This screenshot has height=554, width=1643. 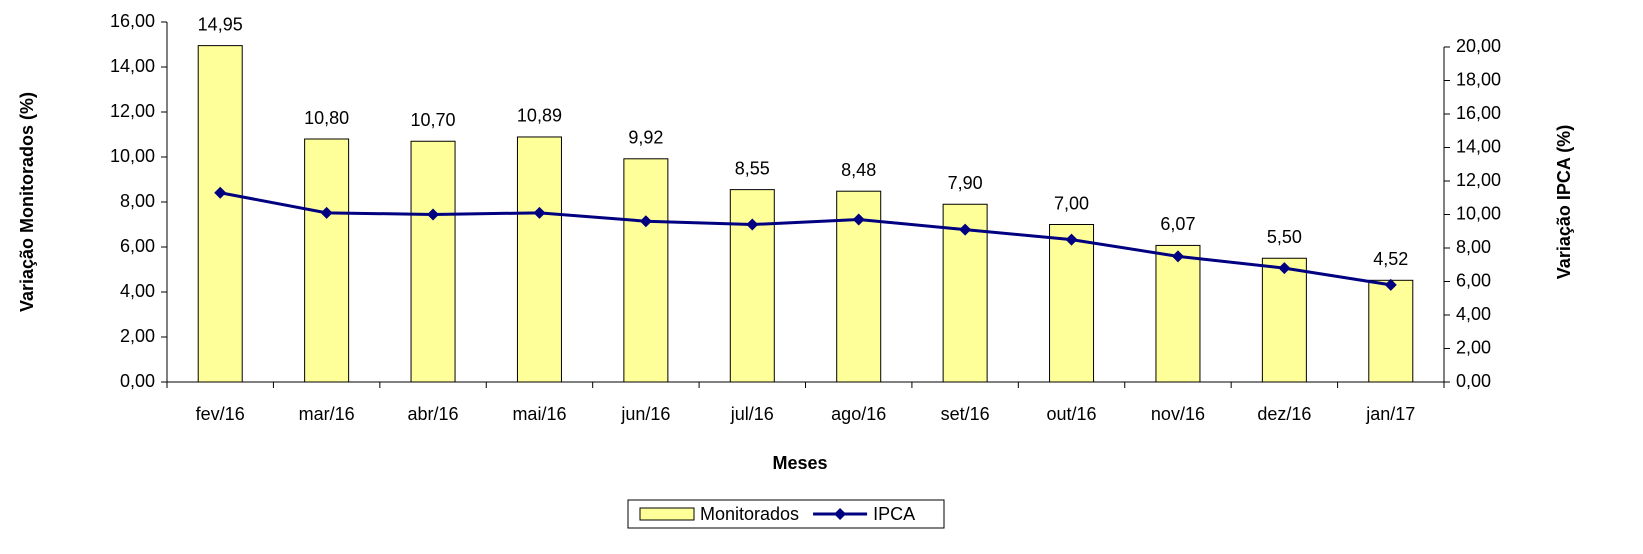 What do you see at coordinates (220, 414) in the screenshot?
I see `x-tick-label: fev/16` at bounding box center [220, 414].